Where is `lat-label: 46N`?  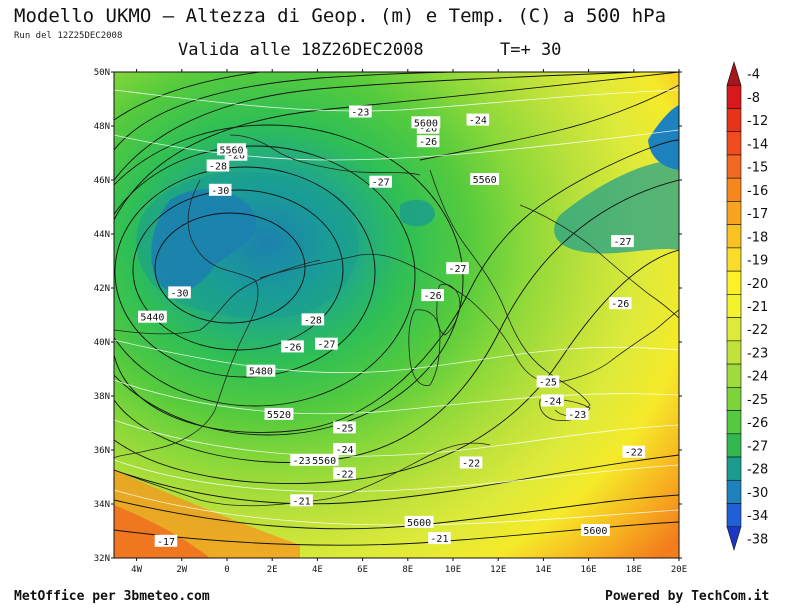
lat-label: 46N is located at coordinates (102, 181).